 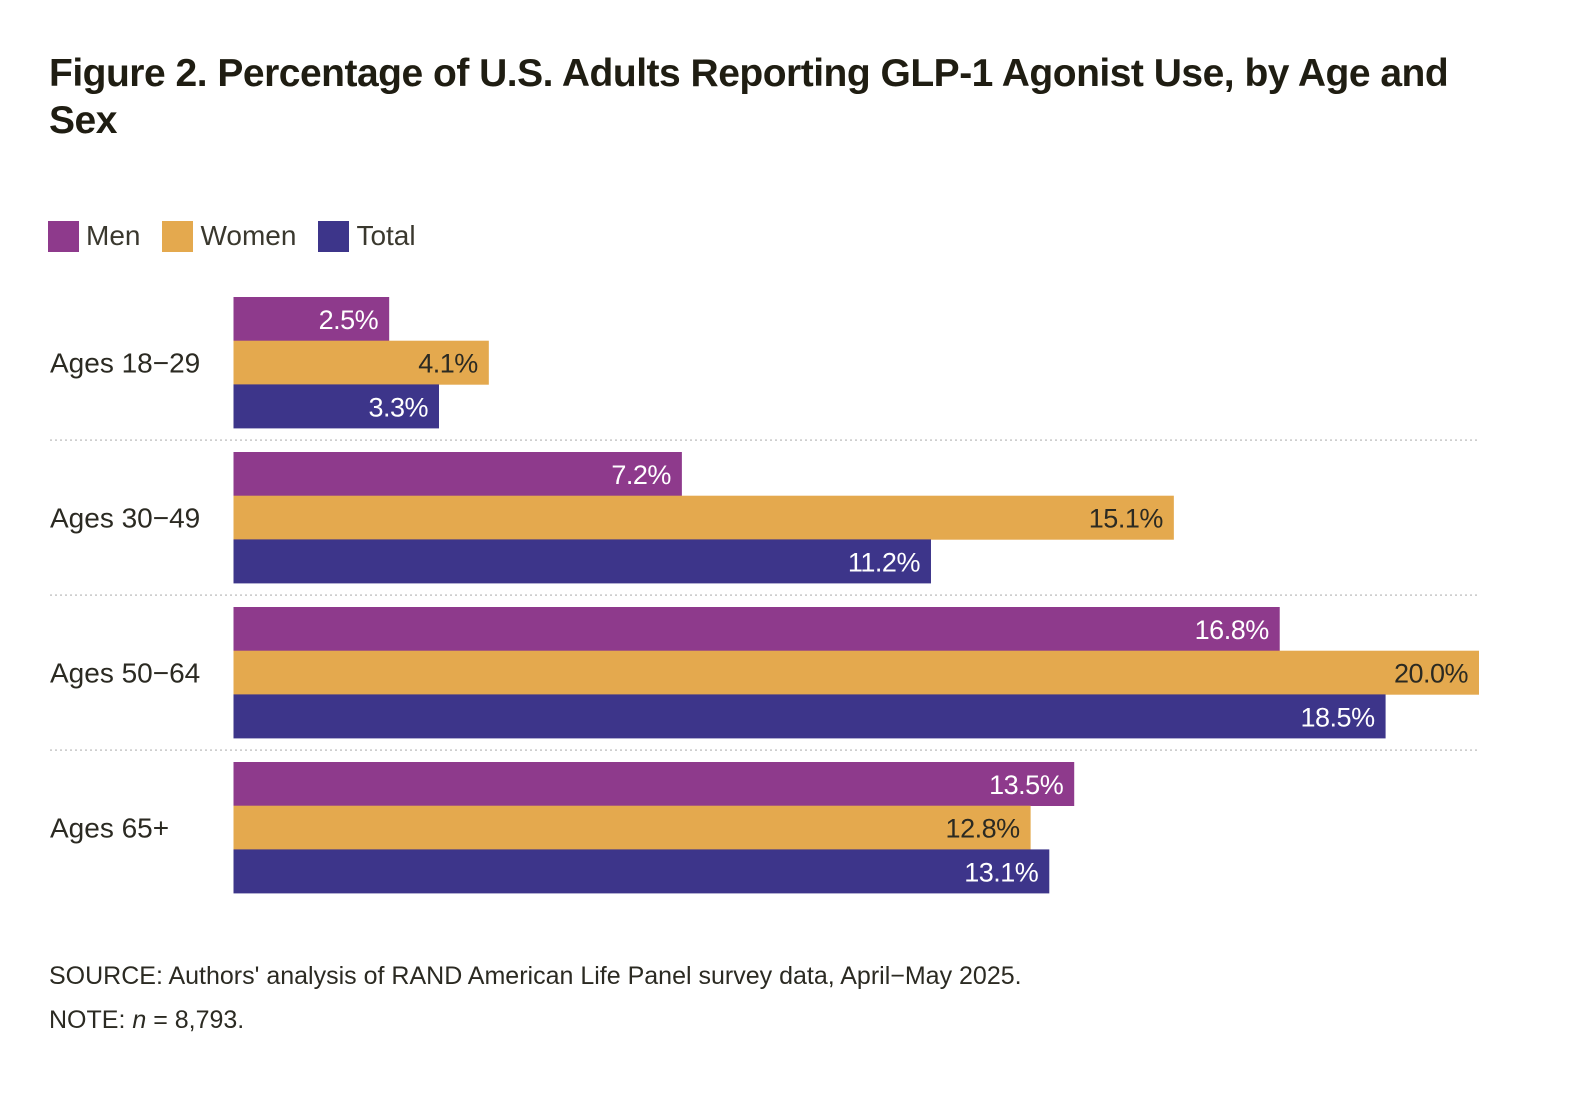 I want to click on data-label-women: 15.1%, so click(x=1126, y=519).